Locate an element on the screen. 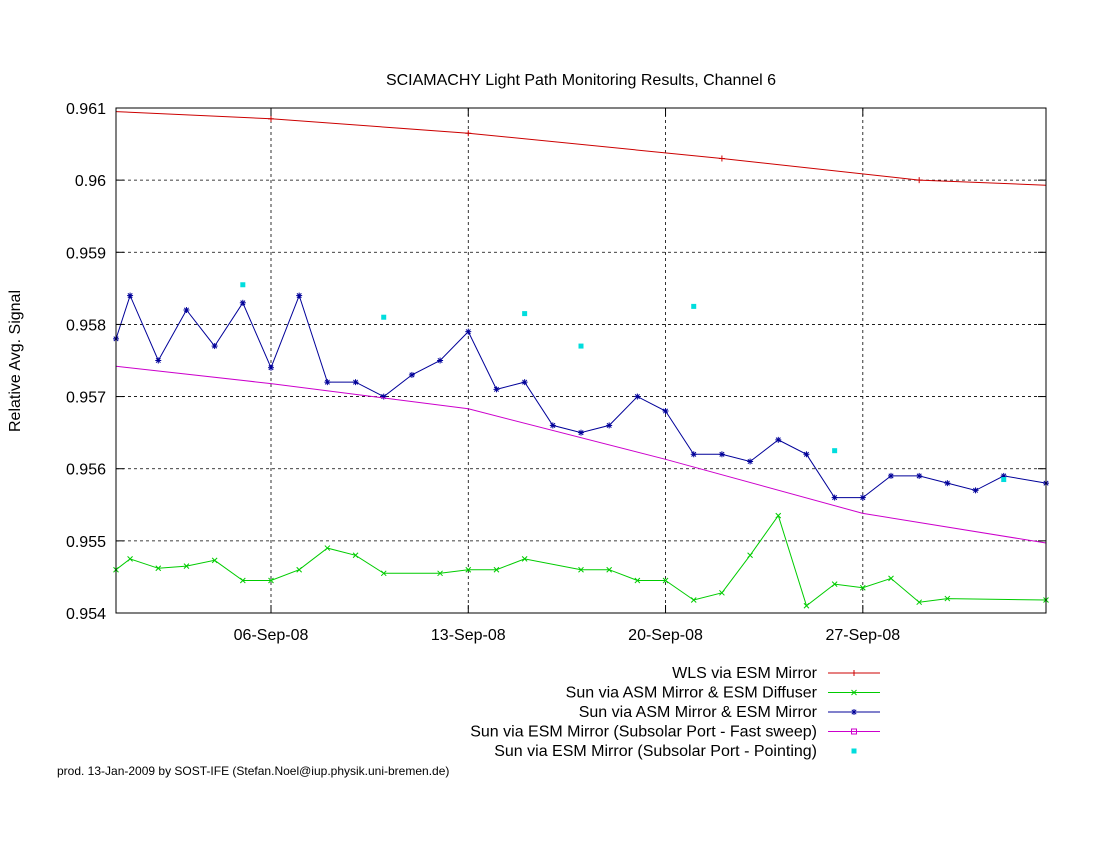 The height and width of the screenshot is (855, 1100). y-axis-label: Relative Avg. Signal is located at coordinates (15, 361).